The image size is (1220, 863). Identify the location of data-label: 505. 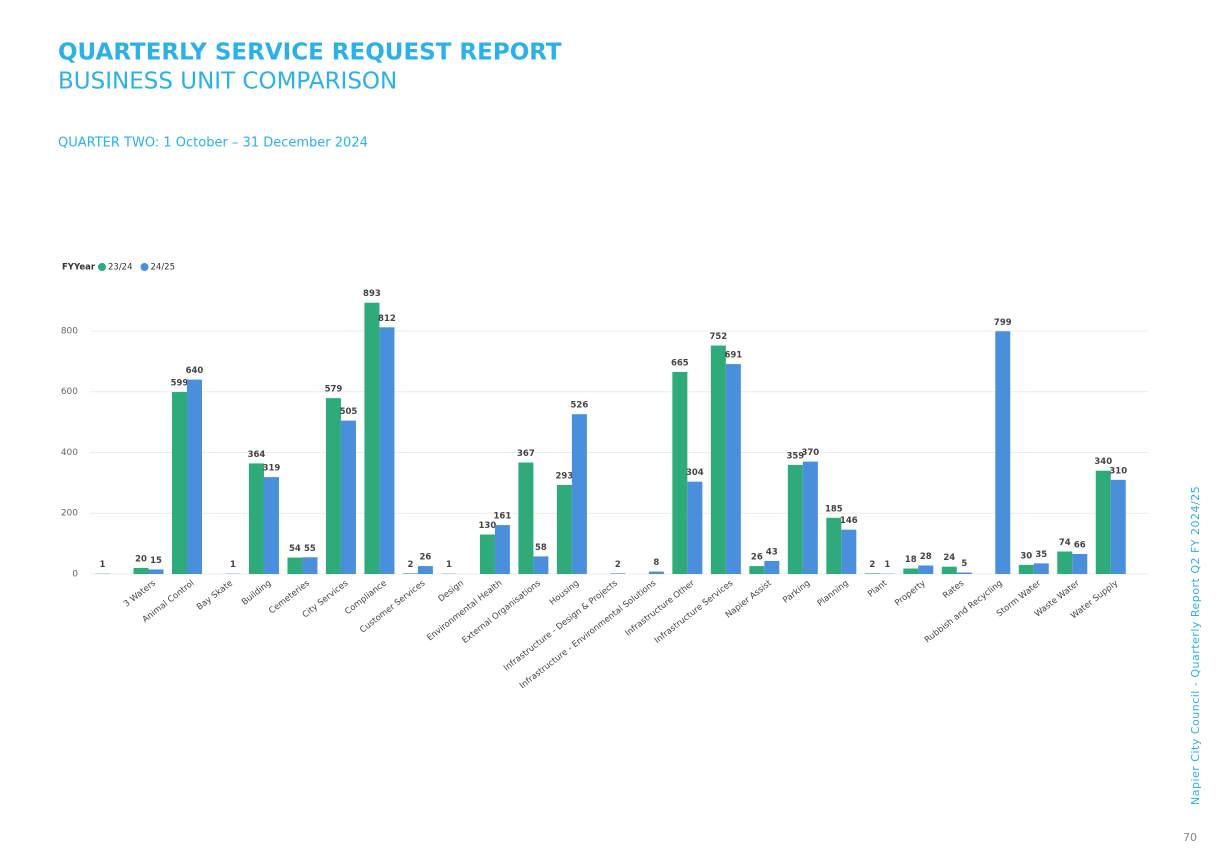
(349, 412).